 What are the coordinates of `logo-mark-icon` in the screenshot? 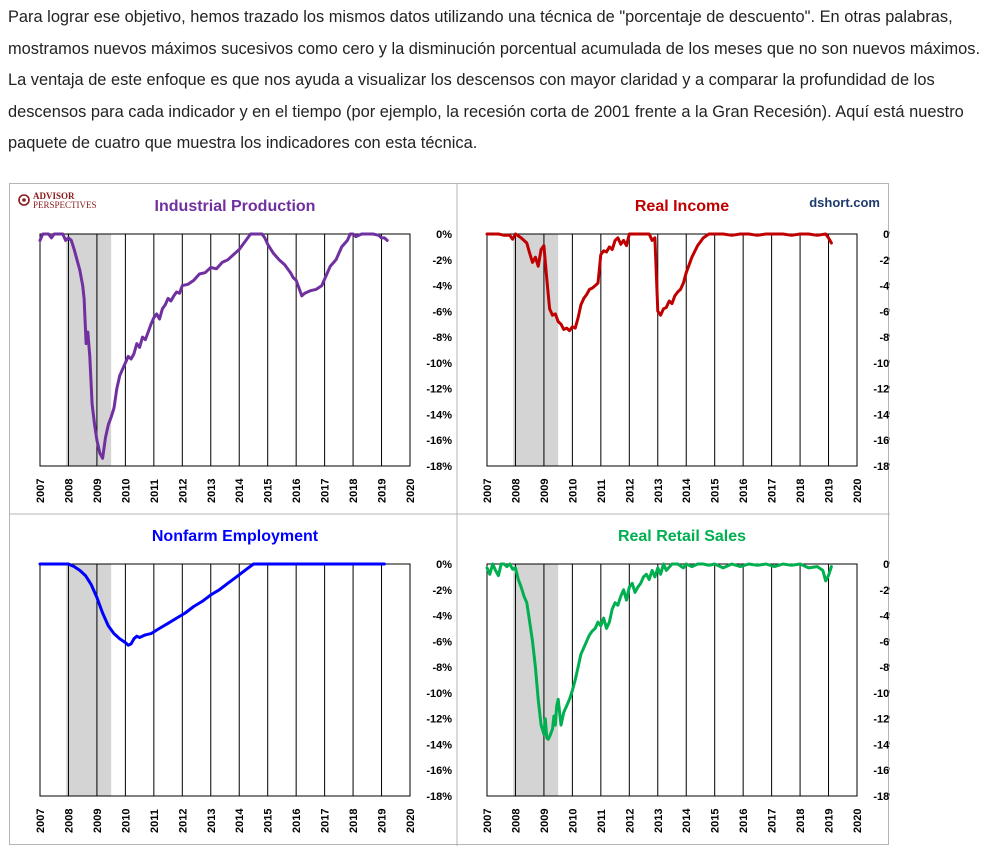 It's located at (24, 200).